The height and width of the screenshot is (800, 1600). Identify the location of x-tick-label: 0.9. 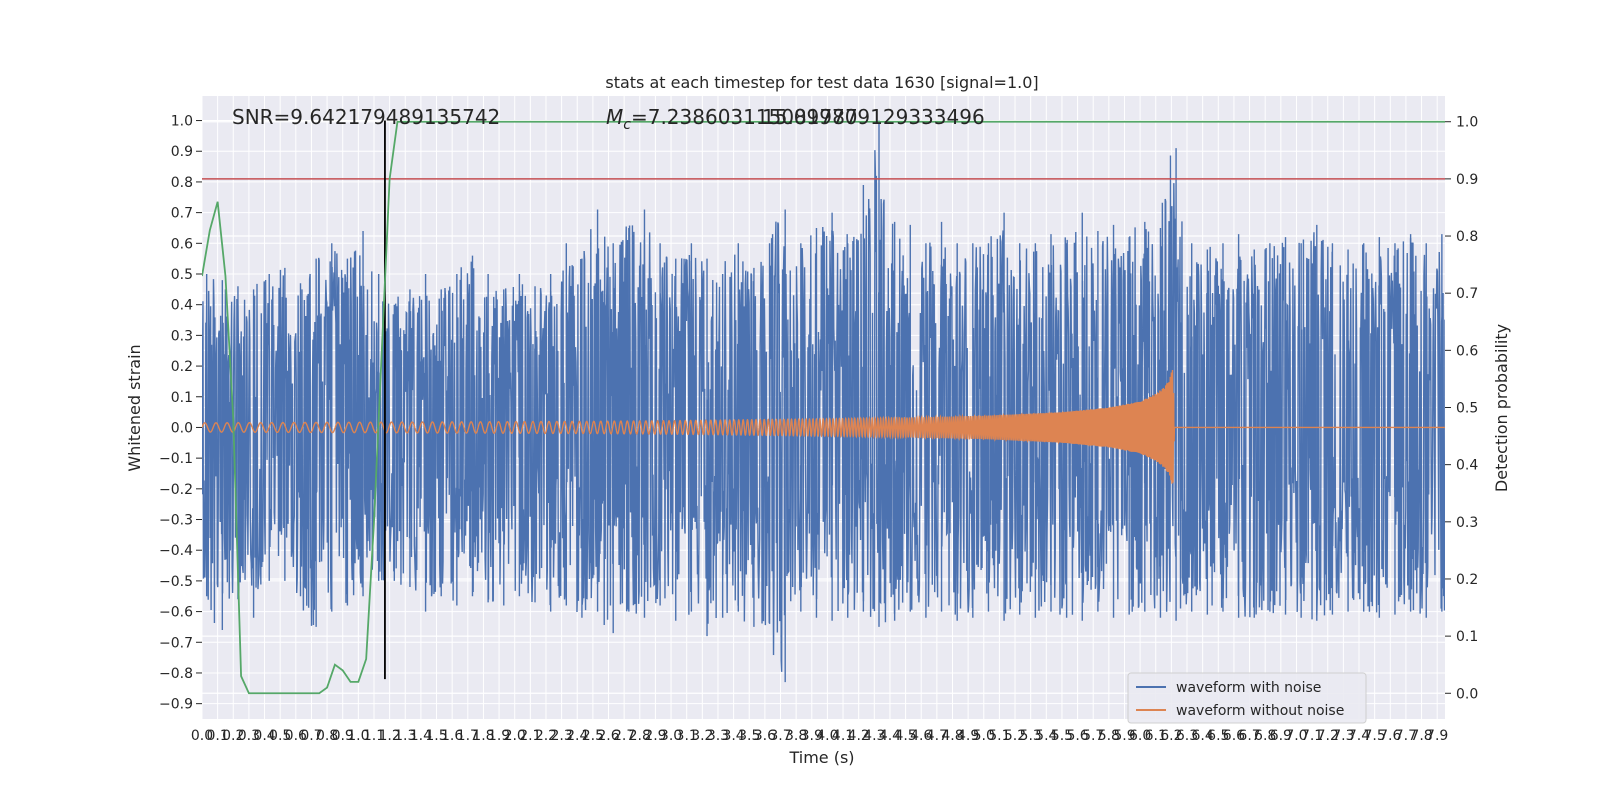
(343, 736).